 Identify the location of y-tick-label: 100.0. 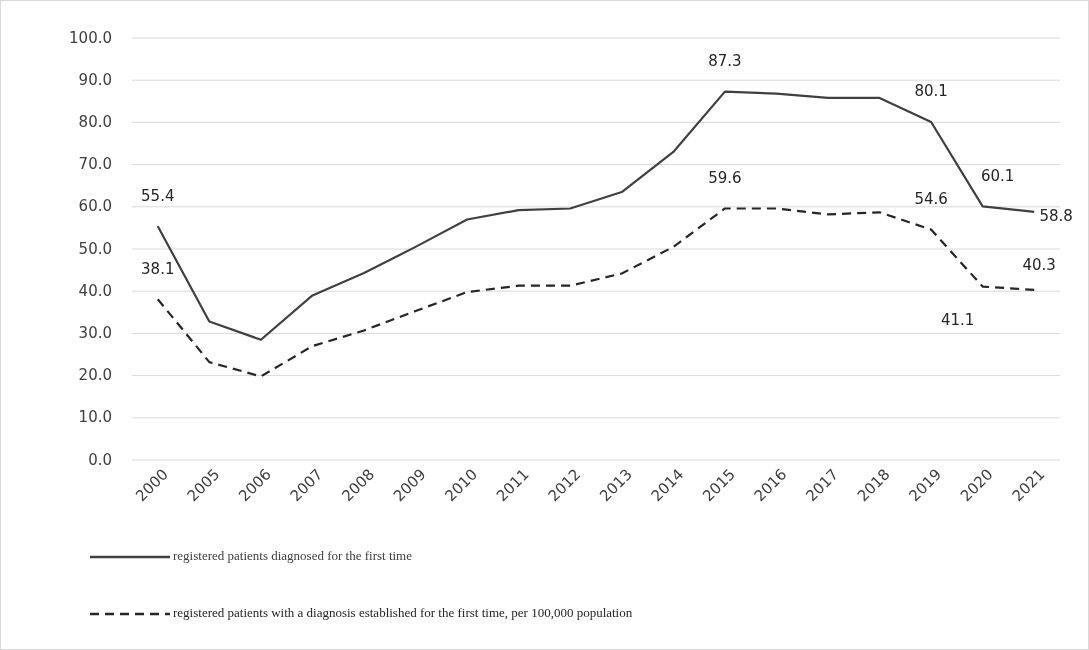
(90, 37).